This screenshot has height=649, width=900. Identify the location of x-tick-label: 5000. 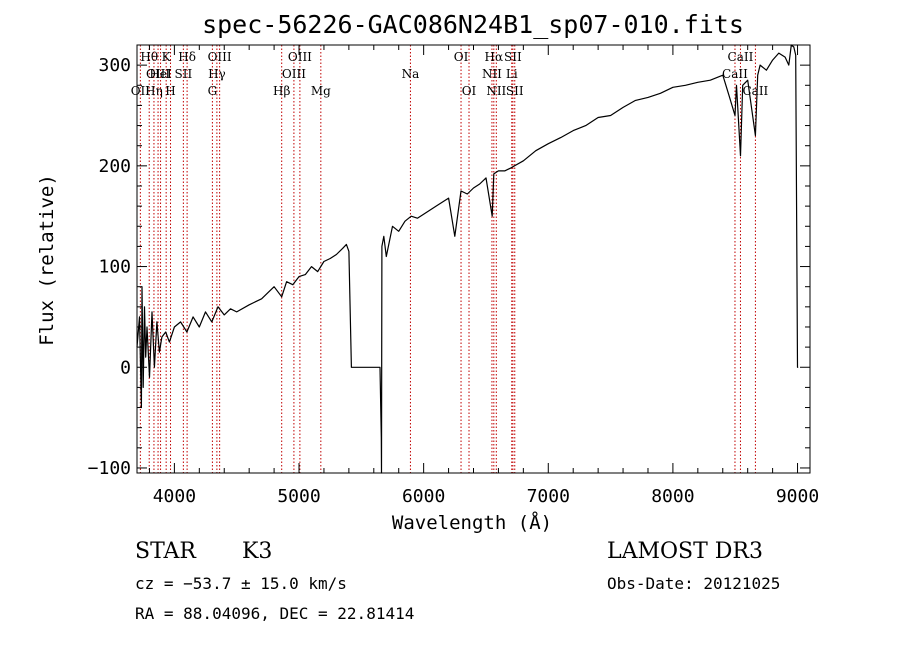
(298, 496).